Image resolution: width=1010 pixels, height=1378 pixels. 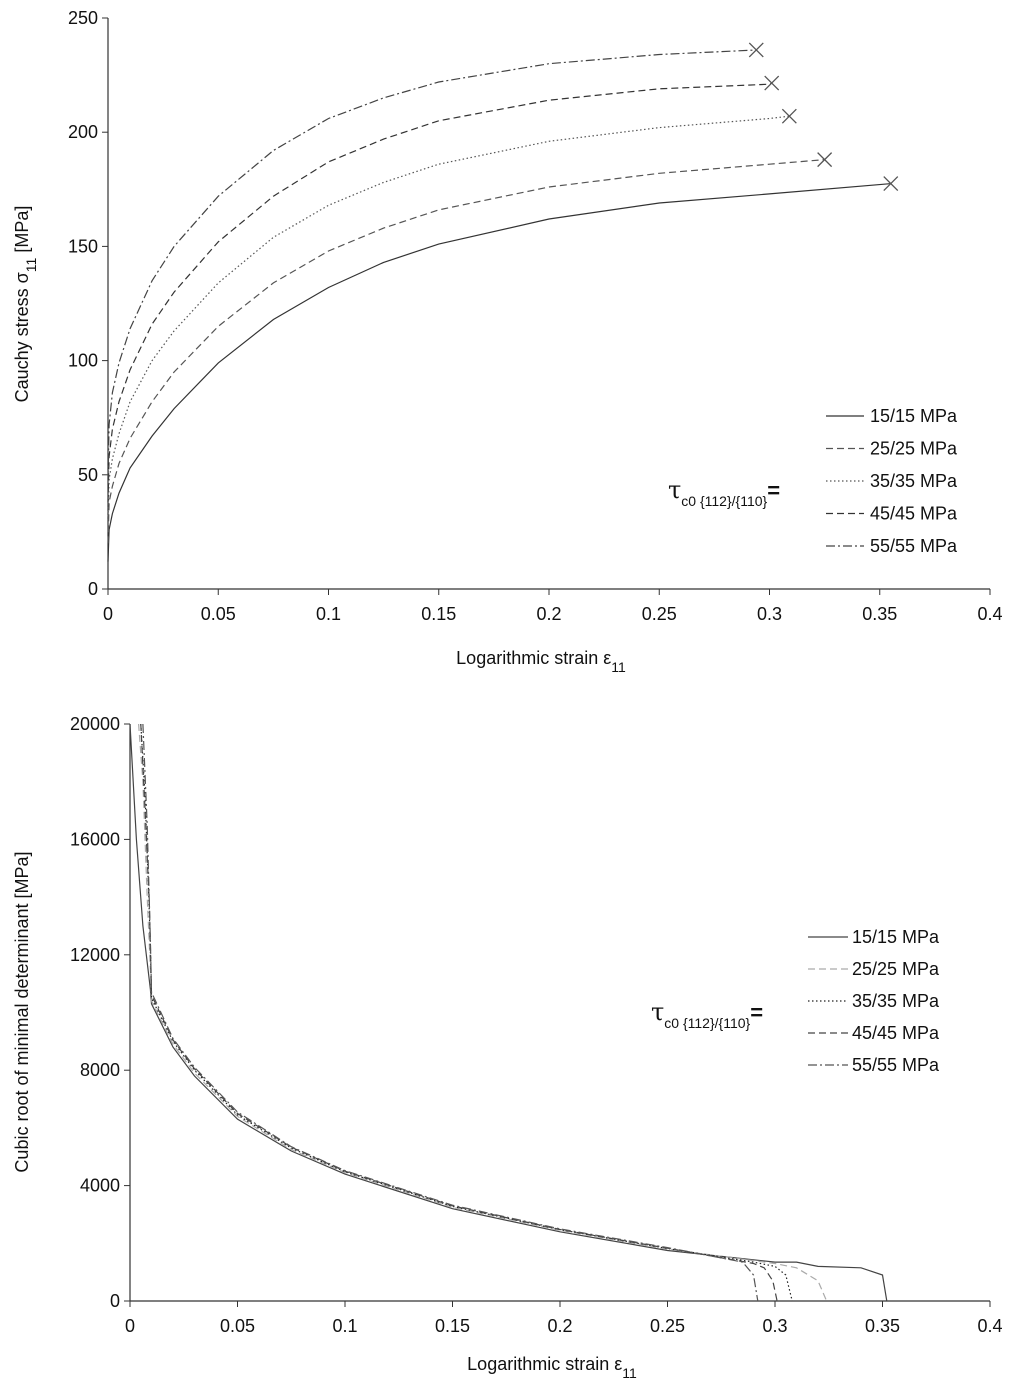 I want to click on y-axis-label-subscript: 11, so click(x=31, y=264).